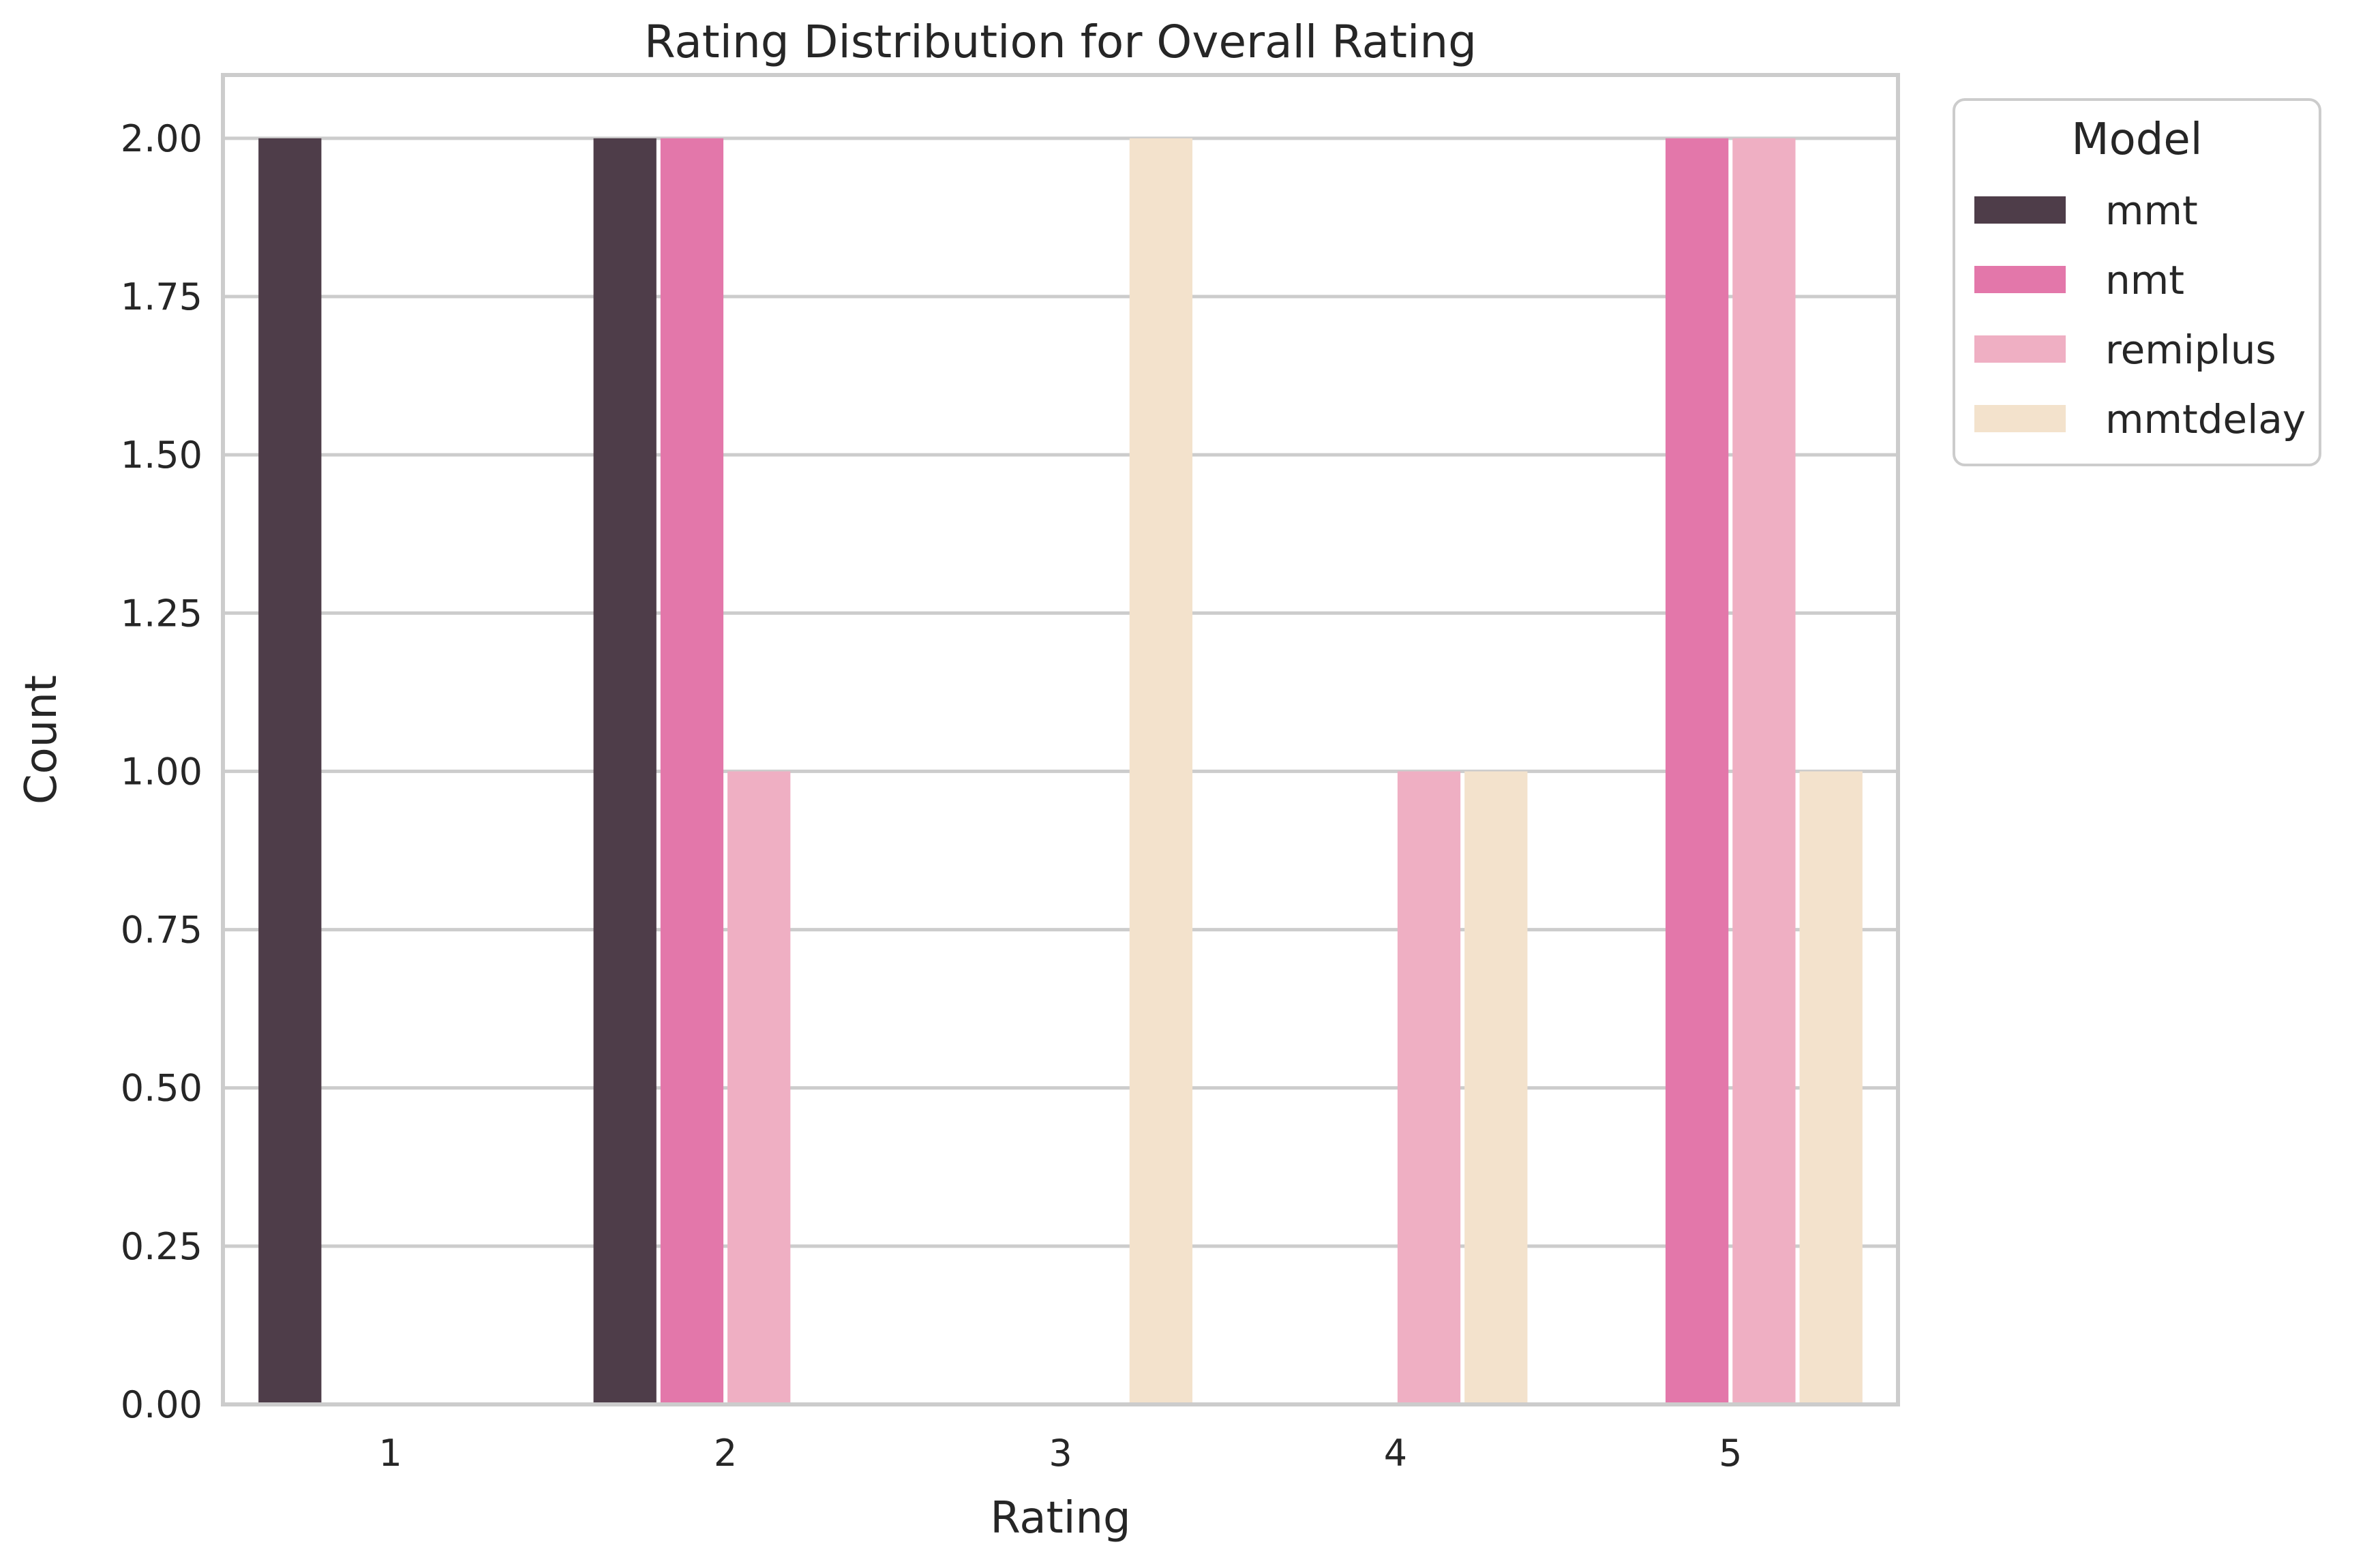 The width and height of the screenshot is (2380, 1566). I want to click on legend-label-mmt: mmt, so click(2151, 211).